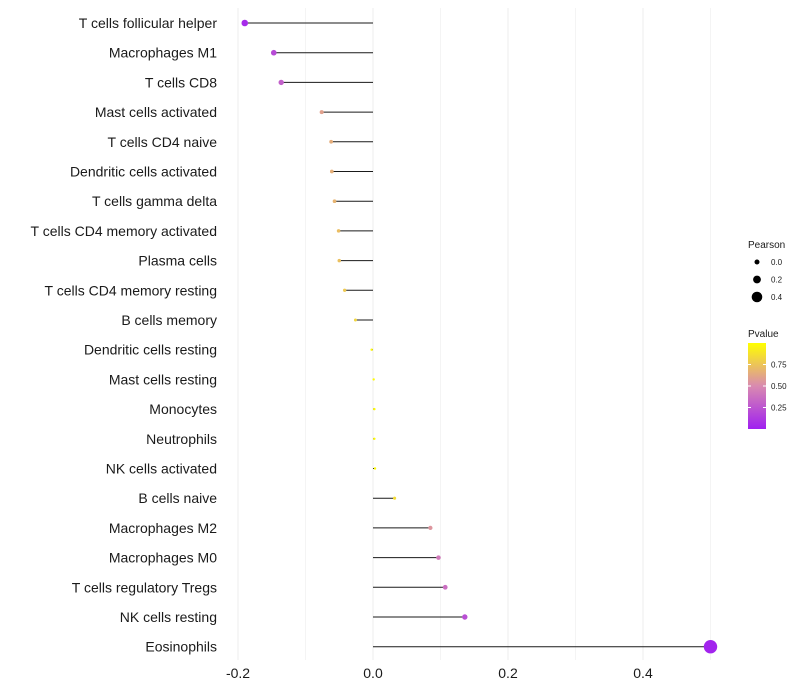  What do you see at coordinates (154, 201) in the screenshot?
I see `category-label: T cells gamma delta` at bounding box center [154, 201].